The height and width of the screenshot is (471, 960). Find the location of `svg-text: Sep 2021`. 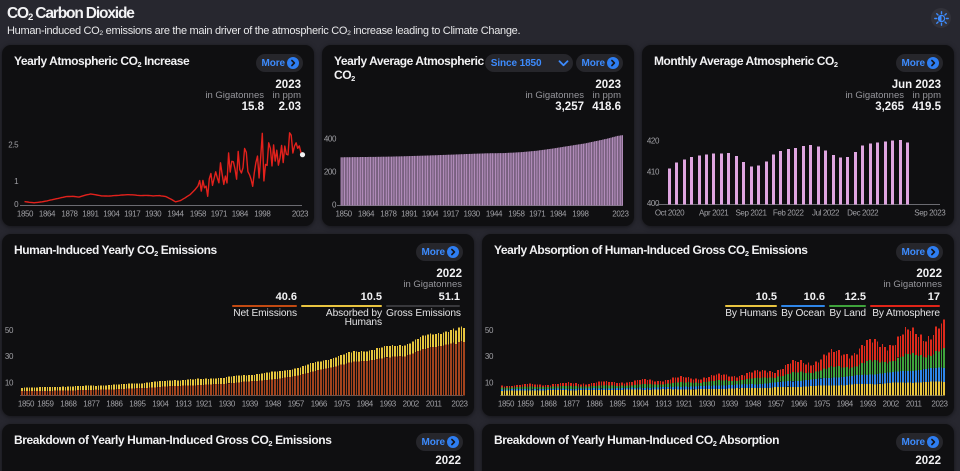

svg-text: Sep 2021 is located at coordinates (751, 213).